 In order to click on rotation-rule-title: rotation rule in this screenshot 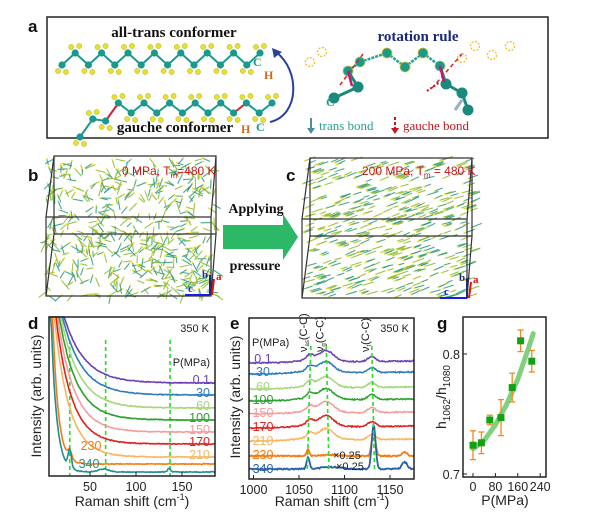, I will do `click(418, 37)`.